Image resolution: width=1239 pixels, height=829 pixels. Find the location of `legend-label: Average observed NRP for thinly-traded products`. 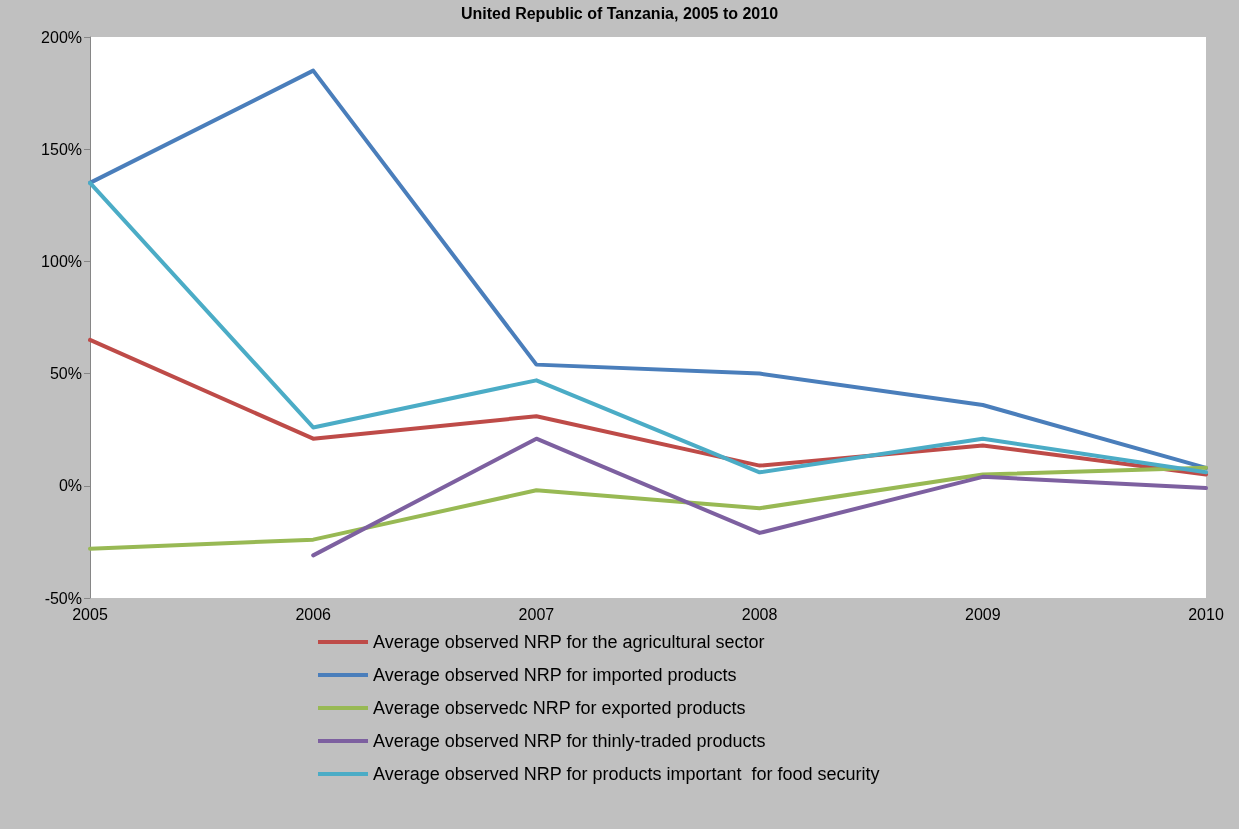

legend-label: Average observed NRP for thinly-traded products is located at coordinates (569, 741).